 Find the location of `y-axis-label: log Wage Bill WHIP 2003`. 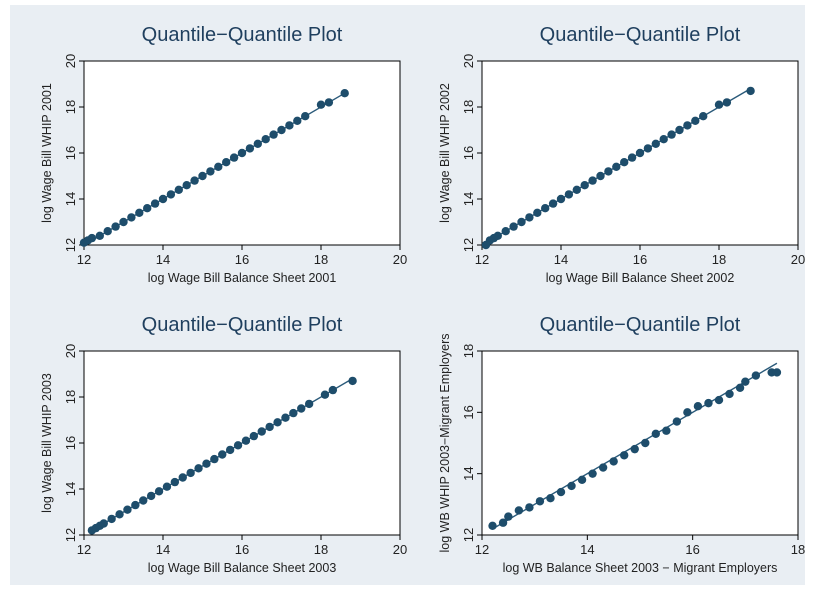

y-axis-label: log Wage Bill WHIP 2003 is located at coordinates (47, 443).